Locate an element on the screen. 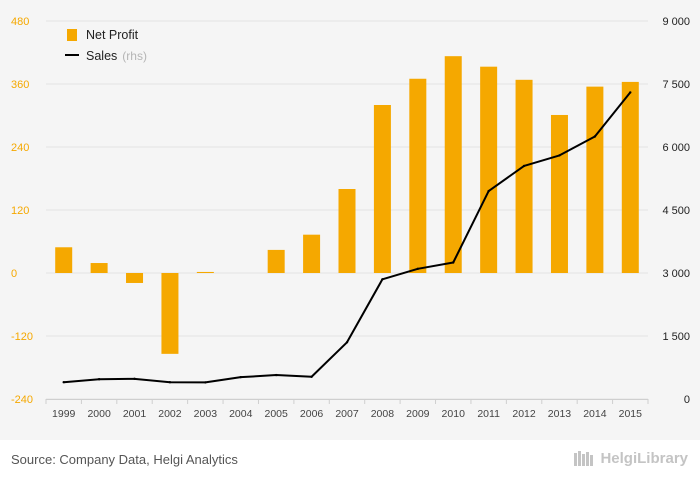 The image size is (700, 483). bar-net-profit-2008 is located at coordinates (382, 189).